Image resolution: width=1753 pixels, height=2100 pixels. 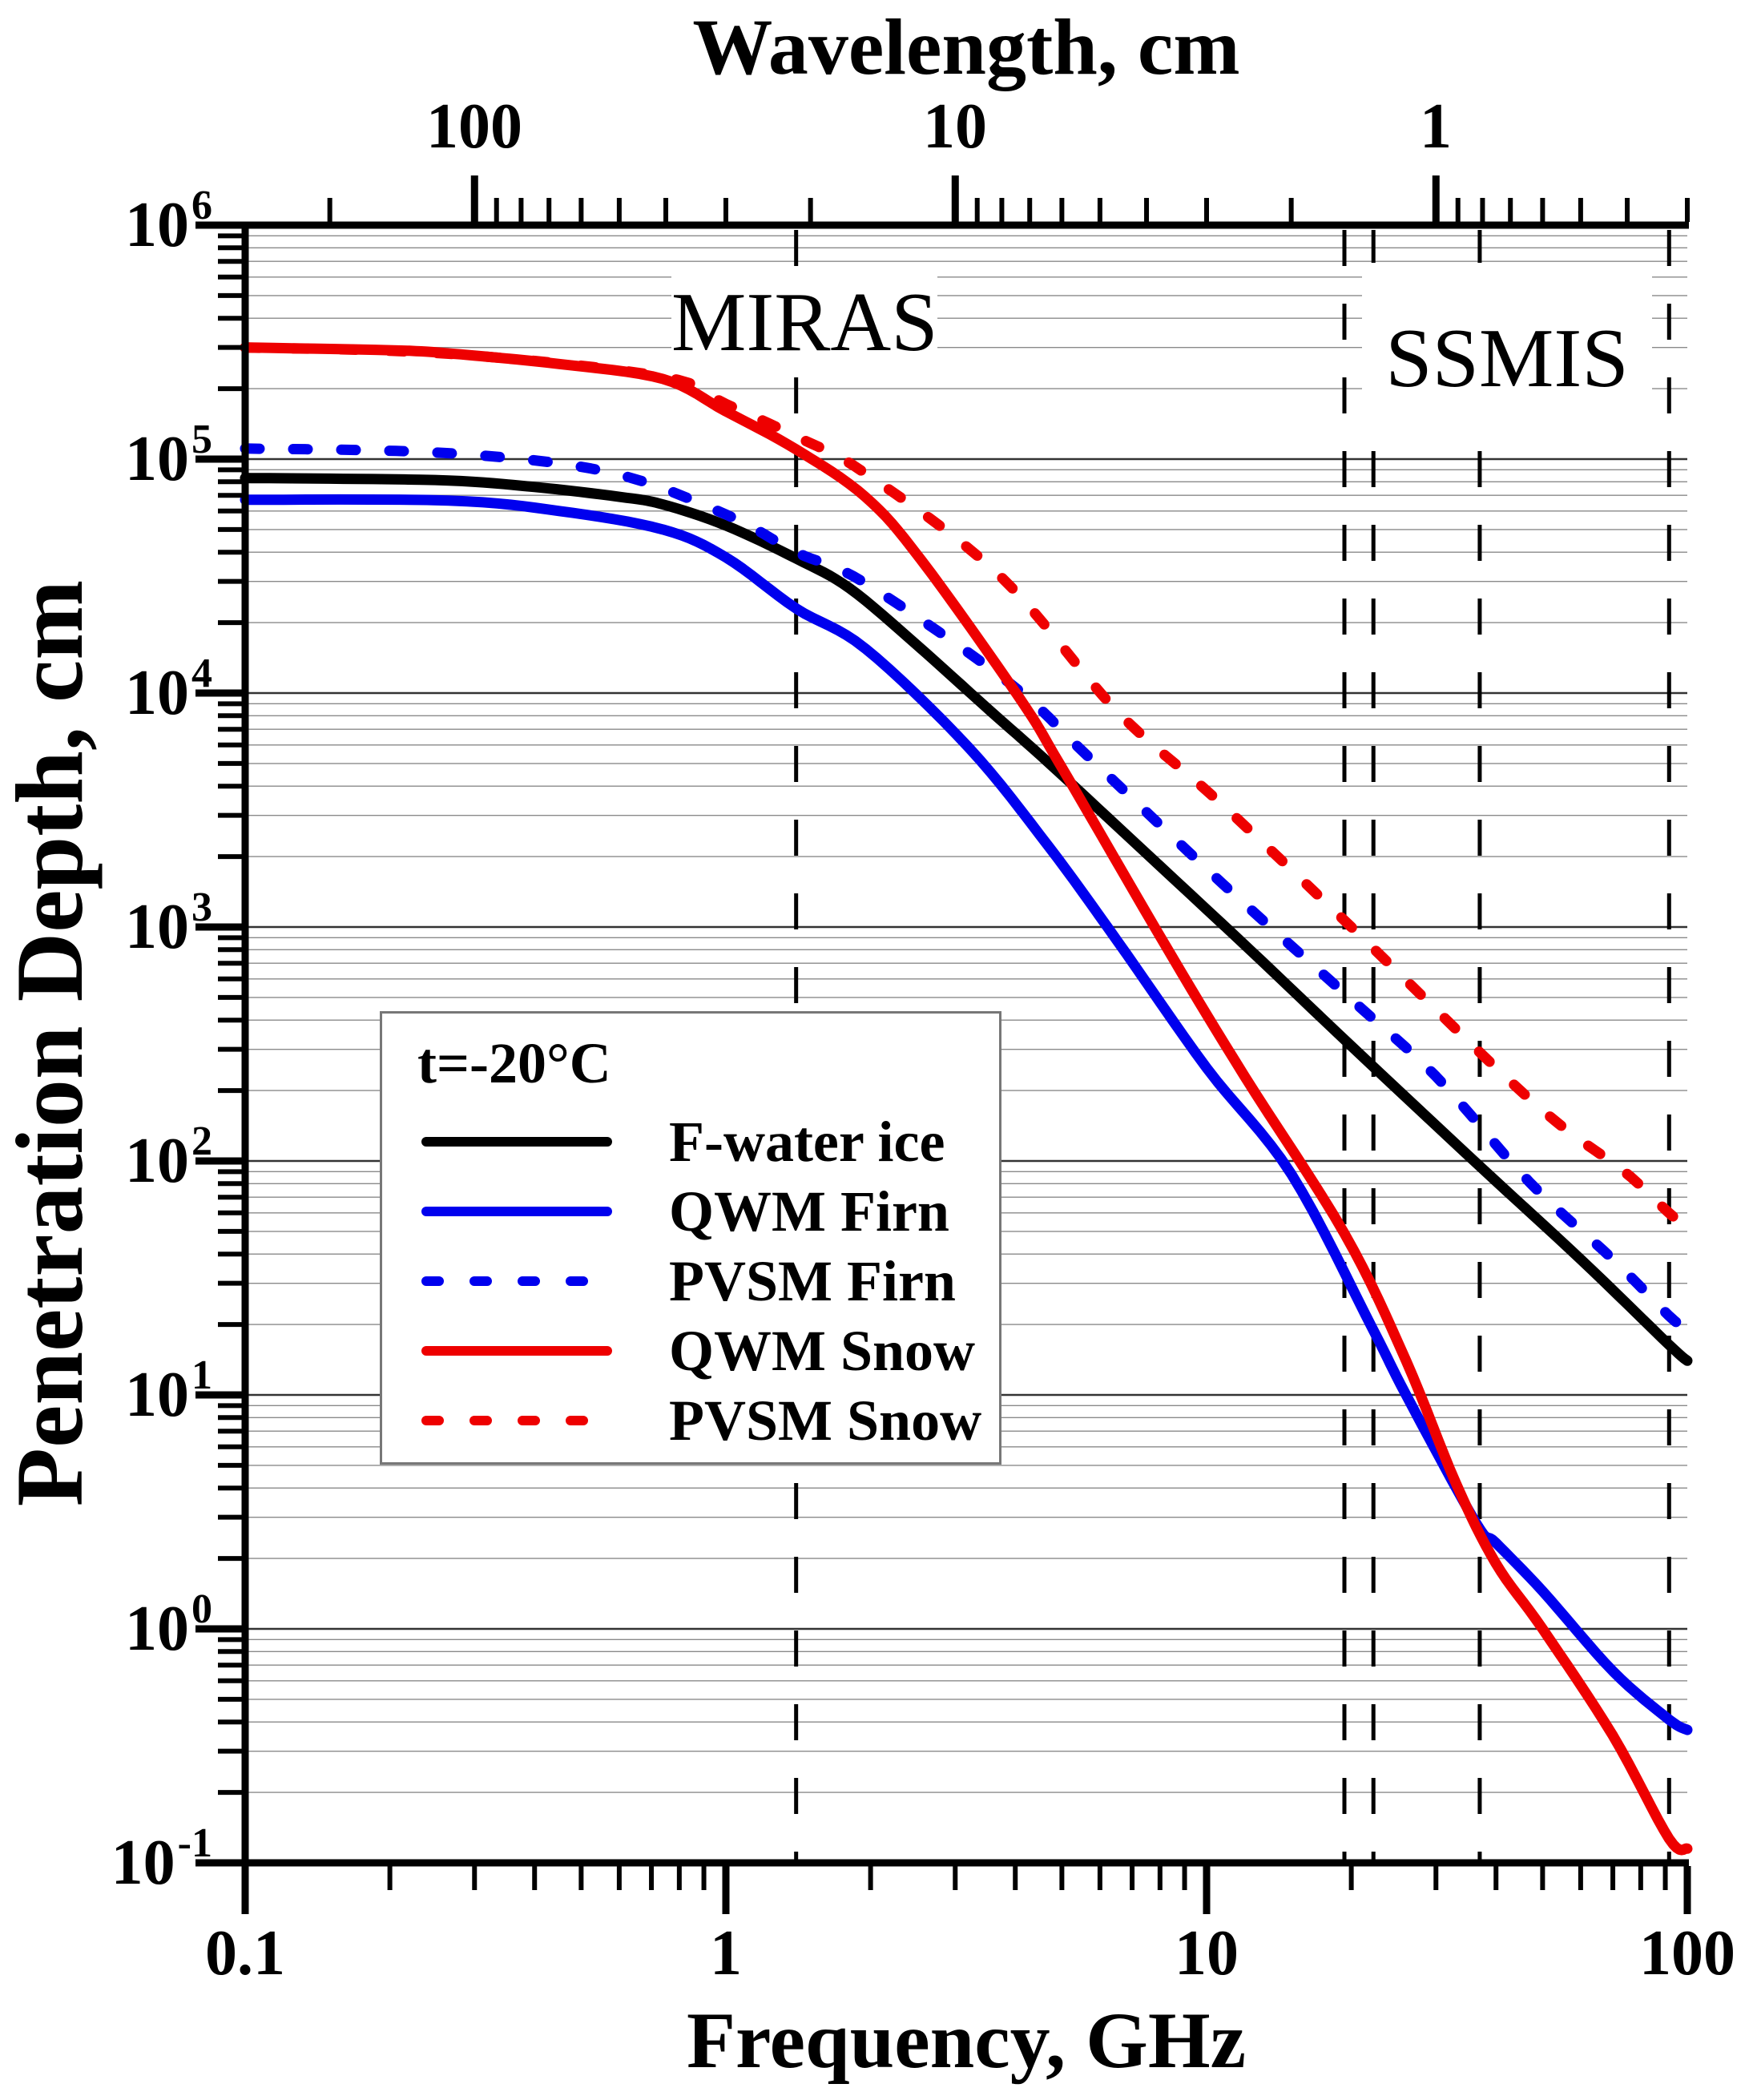 What do you see at coordinates (169, 1625) in the screenshot?
I see `y-tick-label: 10⁰` at bounding box center [169, 1625].